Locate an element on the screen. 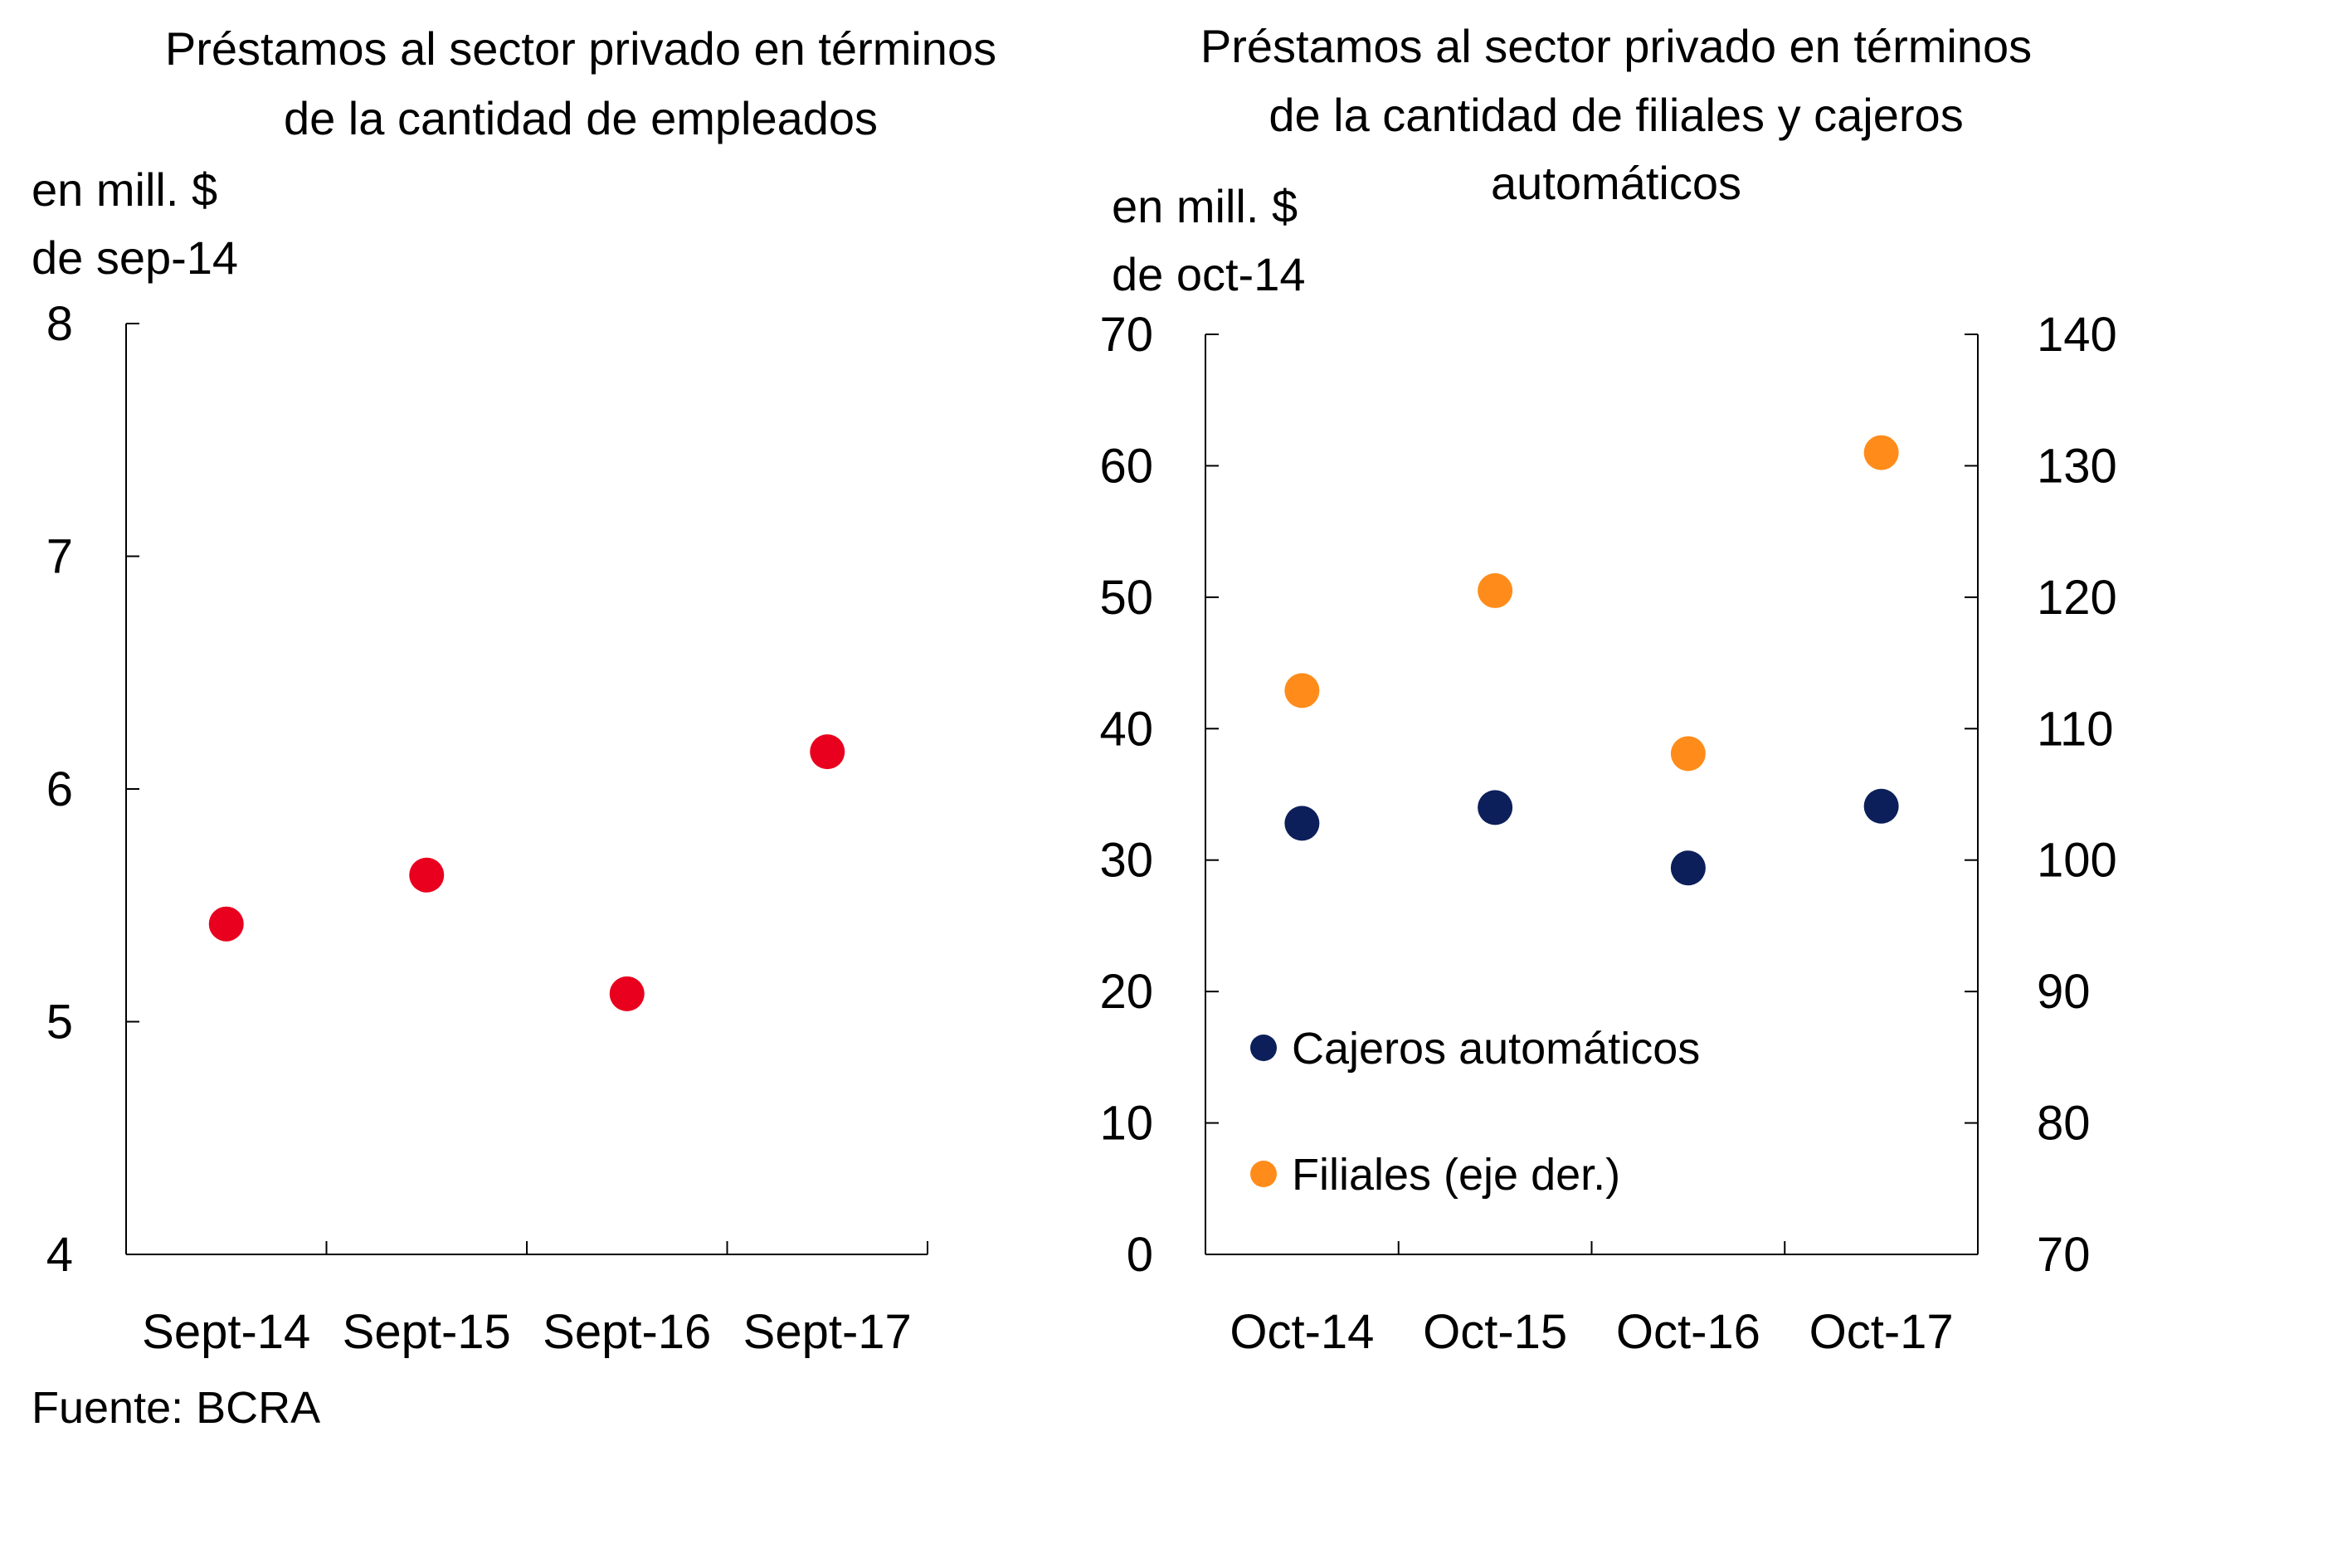 This screenshot has width=2352, height=1568. y2-axis-tick-label: 140 is located at coordinates (2077, 335).